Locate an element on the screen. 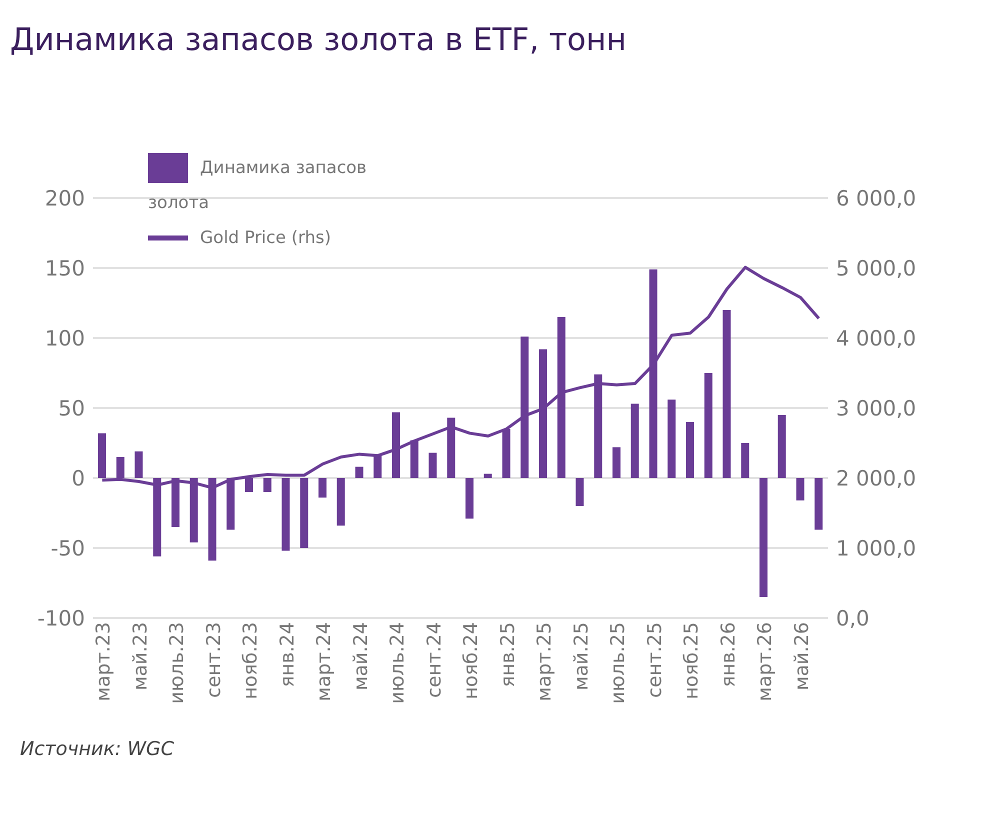 This screenshot has height=825, width=981. legend-label: Gold Price (rhs) is located at coordinates (265, 238).